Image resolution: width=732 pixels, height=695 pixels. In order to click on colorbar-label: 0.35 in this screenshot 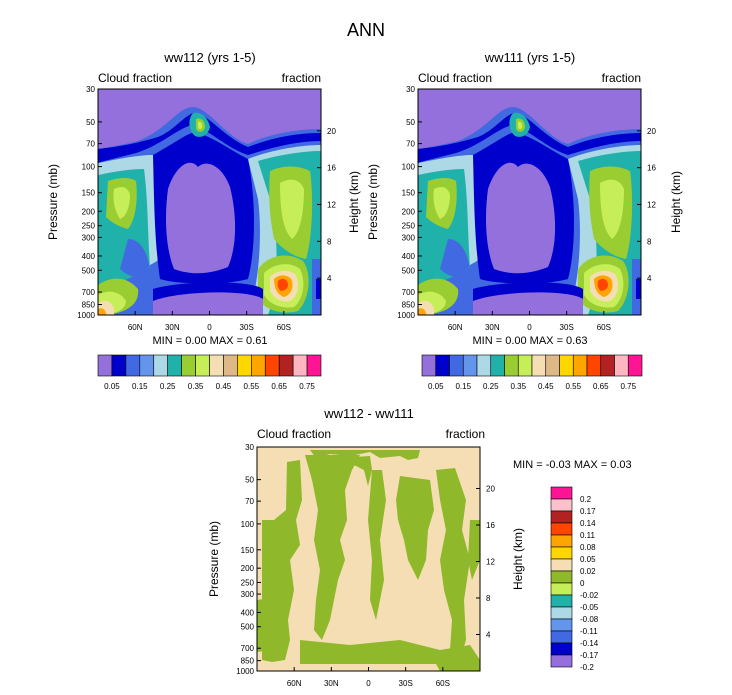, I will do `click(518, 386)`.